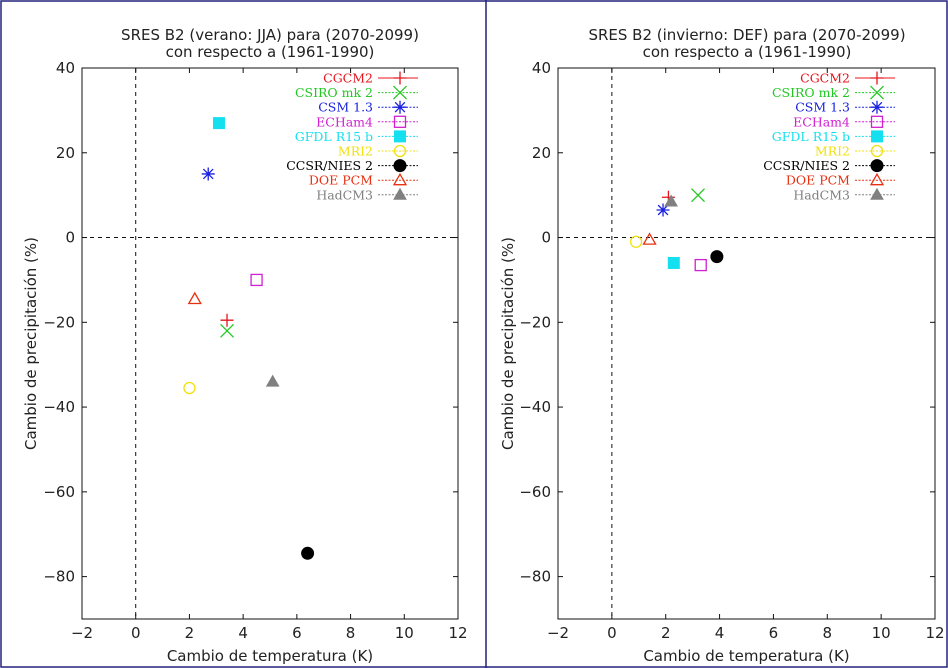 This screenshot has width=948, height=668. I want to click on chart-title: SRES B2 (invierno: DEF) para (2070-2099), so click(746, 35).